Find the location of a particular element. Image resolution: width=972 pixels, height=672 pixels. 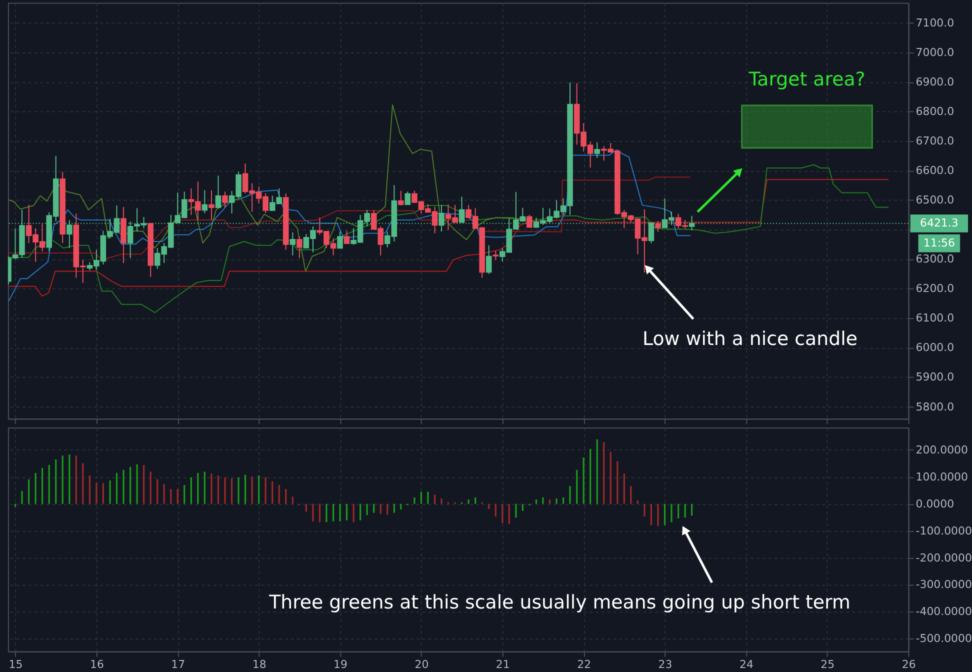

y-tick-label: -200.0000 is located at coordinates (944, 557).